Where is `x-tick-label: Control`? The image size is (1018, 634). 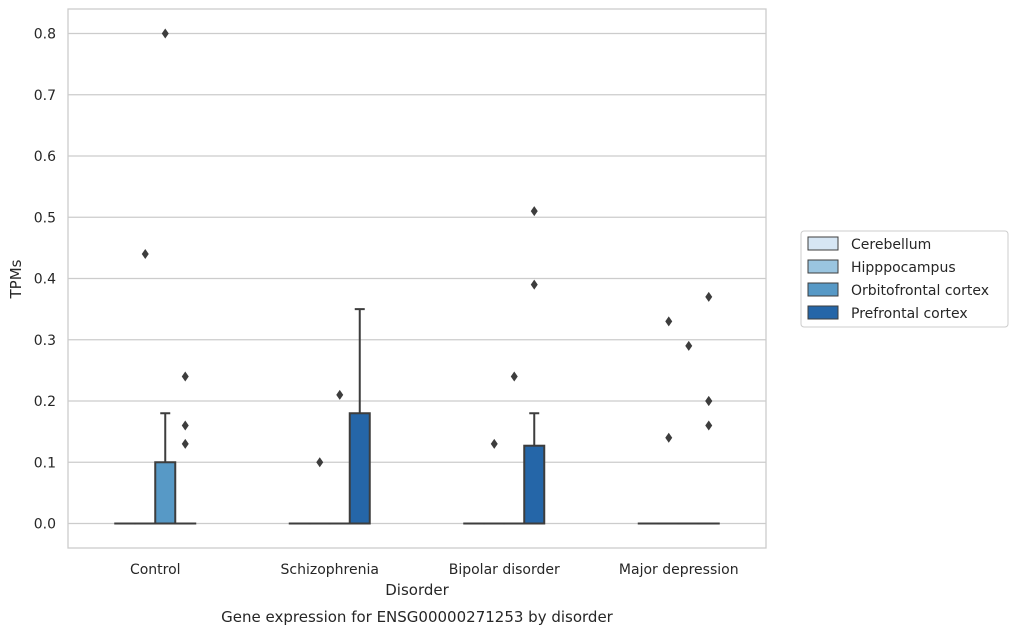
x-tick-label: Control is located at coordinates (155, 570).